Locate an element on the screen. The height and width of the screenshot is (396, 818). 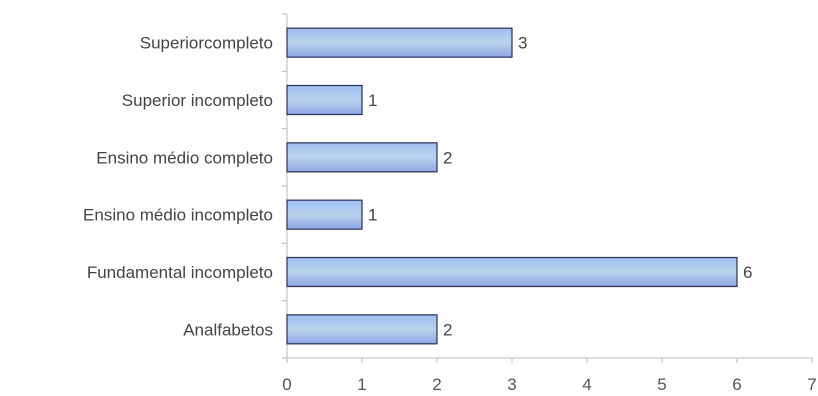
category-label: Ensino médio incompleto is located at coordinates (178, 215).